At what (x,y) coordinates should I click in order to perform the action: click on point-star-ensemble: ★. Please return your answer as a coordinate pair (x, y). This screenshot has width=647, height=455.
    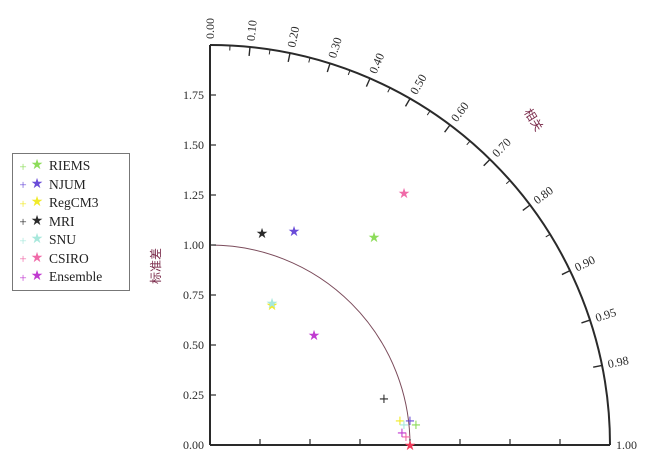
    Looking at the image, I should click on (314, 336).